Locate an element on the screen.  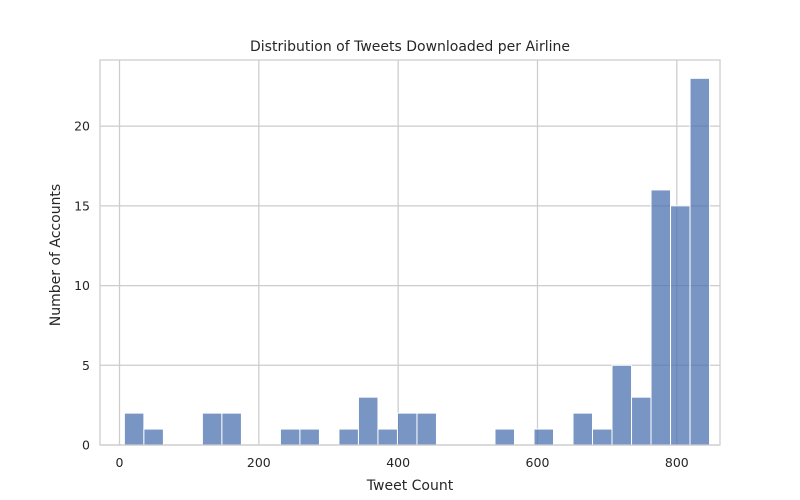
x-tick-label: 800 is located at coordinates (677, 462).